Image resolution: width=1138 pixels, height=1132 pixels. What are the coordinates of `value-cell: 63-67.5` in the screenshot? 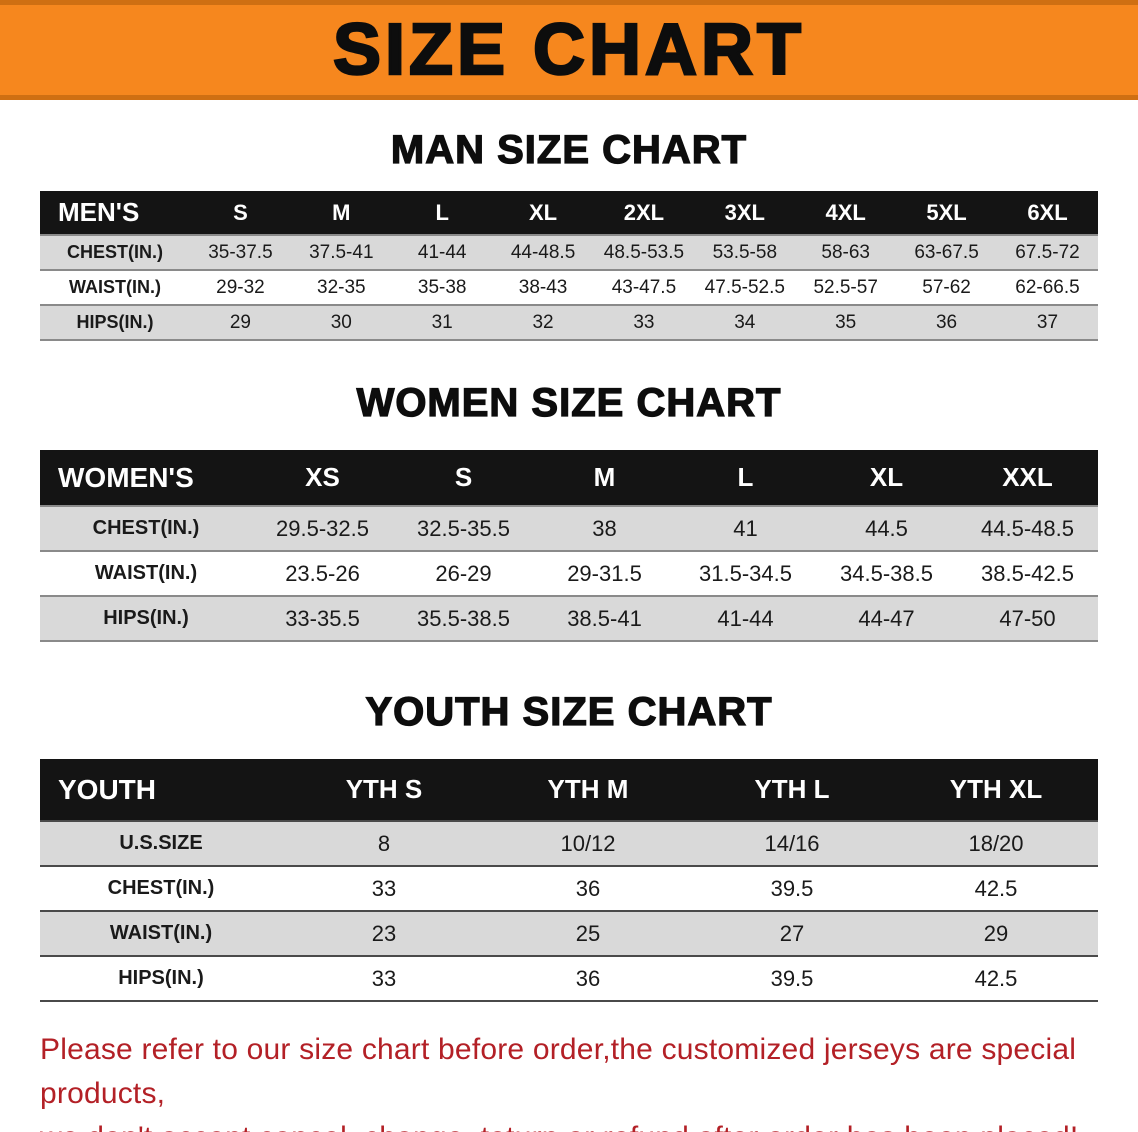 It's located at (946, 252).